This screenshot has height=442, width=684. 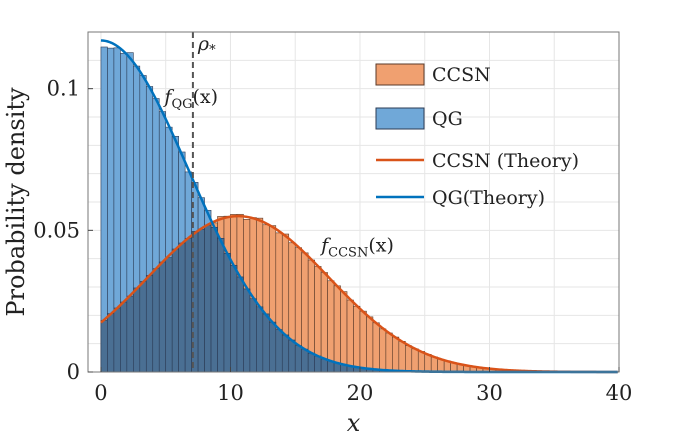 I want to click on legend-label-qg-theory: QG(Theory), so click(x=488, y=198).